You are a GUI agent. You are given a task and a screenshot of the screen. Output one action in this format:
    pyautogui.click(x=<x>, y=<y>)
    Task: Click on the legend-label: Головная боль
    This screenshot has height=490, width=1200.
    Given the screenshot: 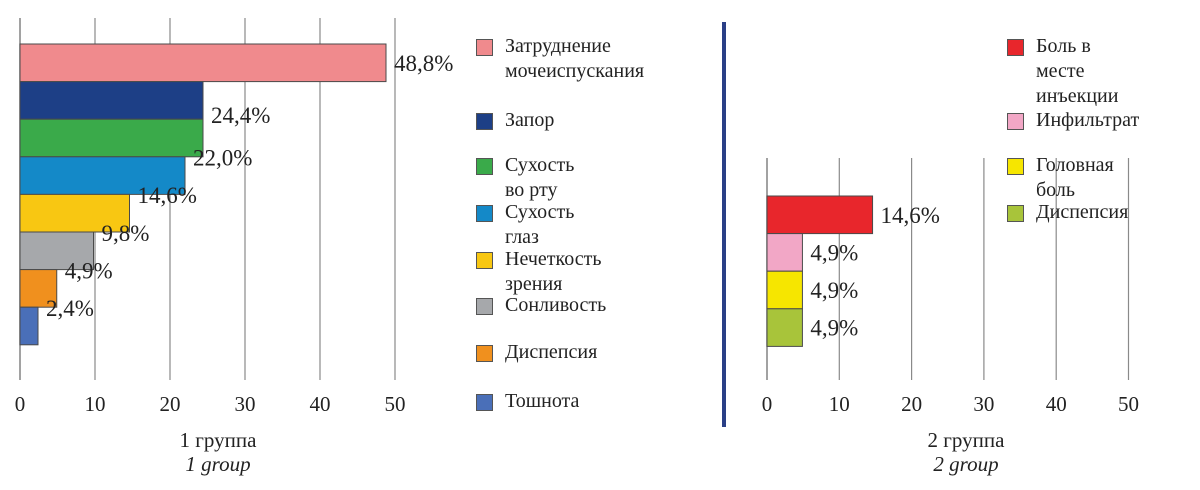 What is the action you would take?
    pyautogui.click(x=1075, y=177)
    